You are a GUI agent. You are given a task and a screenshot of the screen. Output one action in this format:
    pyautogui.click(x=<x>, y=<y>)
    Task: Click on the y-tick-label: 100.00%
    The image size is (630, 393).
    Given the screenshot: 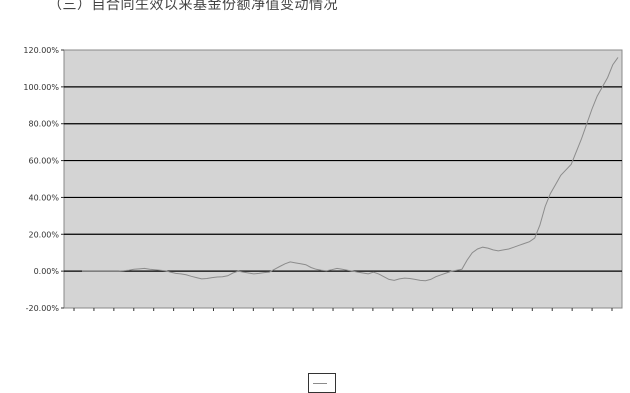 What is the action you would take?
    pyautogui.click(x=41, y=87)
    